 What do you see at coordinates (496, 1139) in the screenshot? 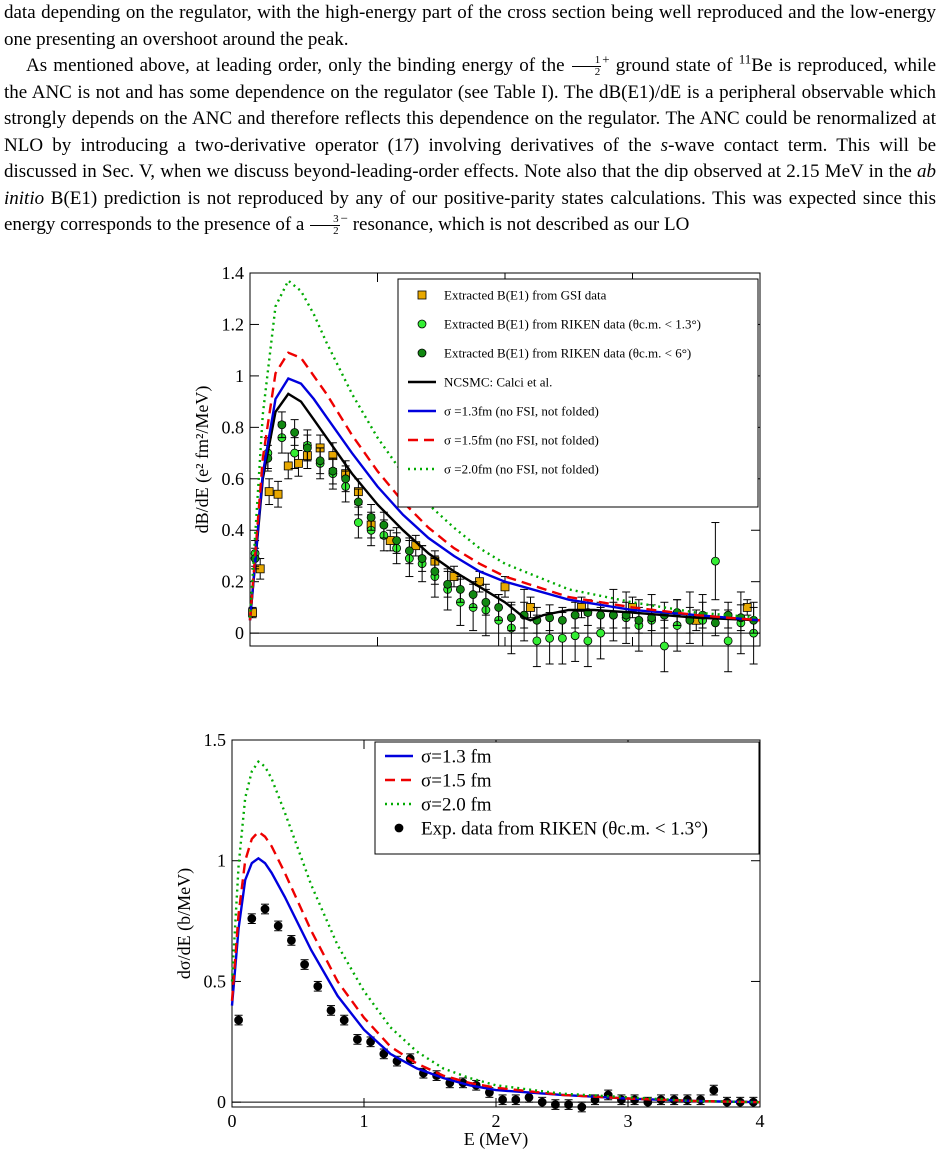
I see `chart2-xlabel: E (MeV)` at bounding box center [496, 1139].